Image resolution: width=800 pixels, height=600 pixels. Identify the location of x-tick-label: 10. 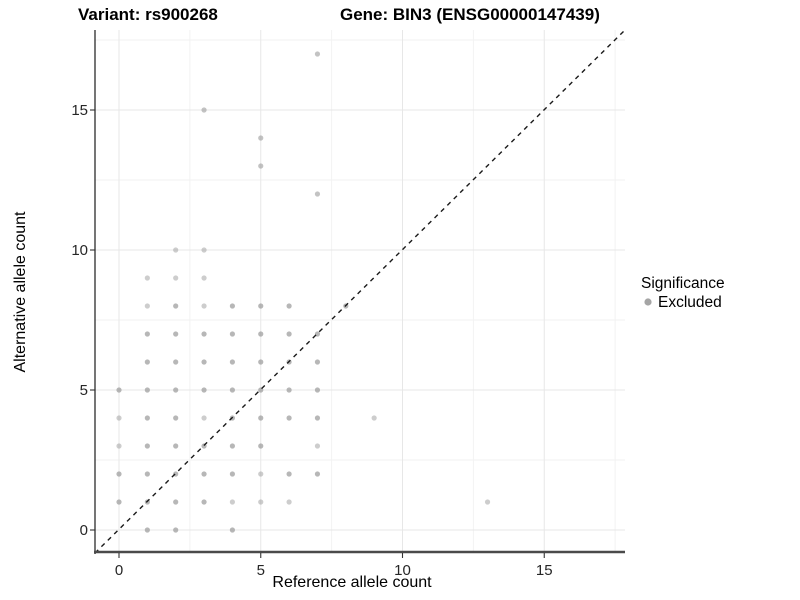
(402, 570).